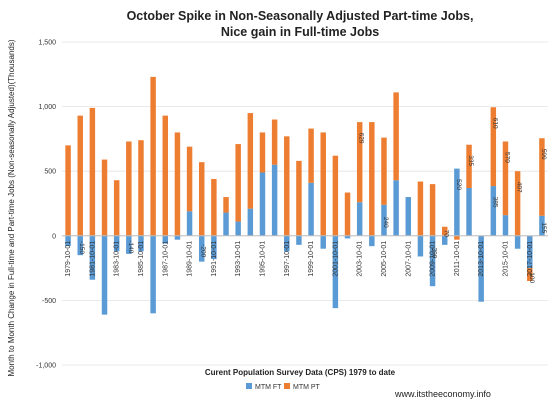 The width and height of the screenshot is (555, 403). What do you see at coordinates (433, 259) in the screenshot?
I see `x-tick-label: 2009-10-01` at bounding box center [433, 259].